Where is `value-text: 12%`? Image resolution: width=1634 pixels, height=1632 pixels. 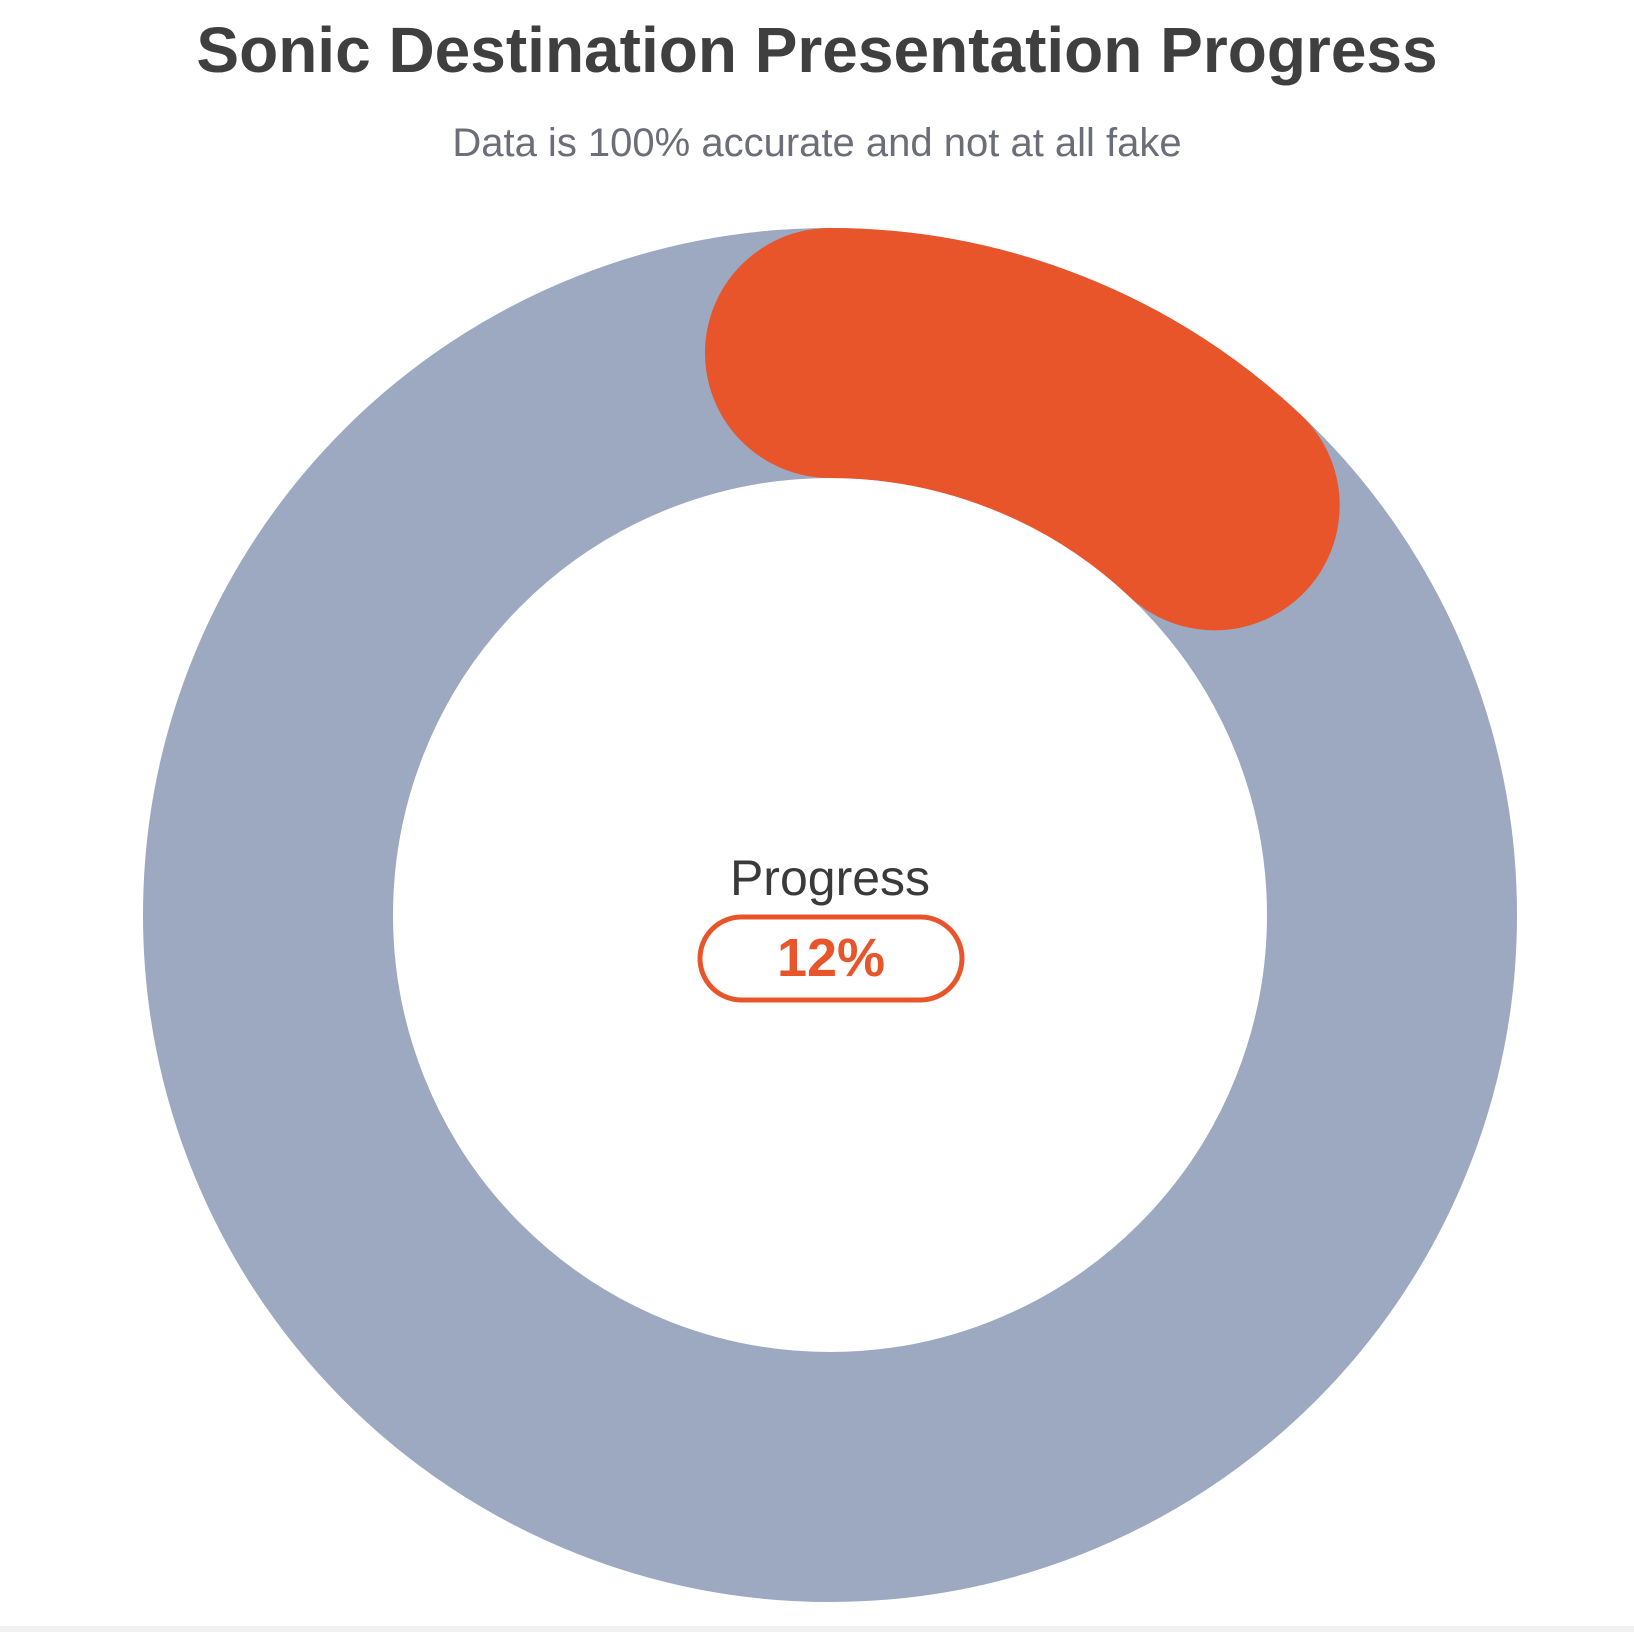
value-text: 12% is located at coordinates (831, 958).